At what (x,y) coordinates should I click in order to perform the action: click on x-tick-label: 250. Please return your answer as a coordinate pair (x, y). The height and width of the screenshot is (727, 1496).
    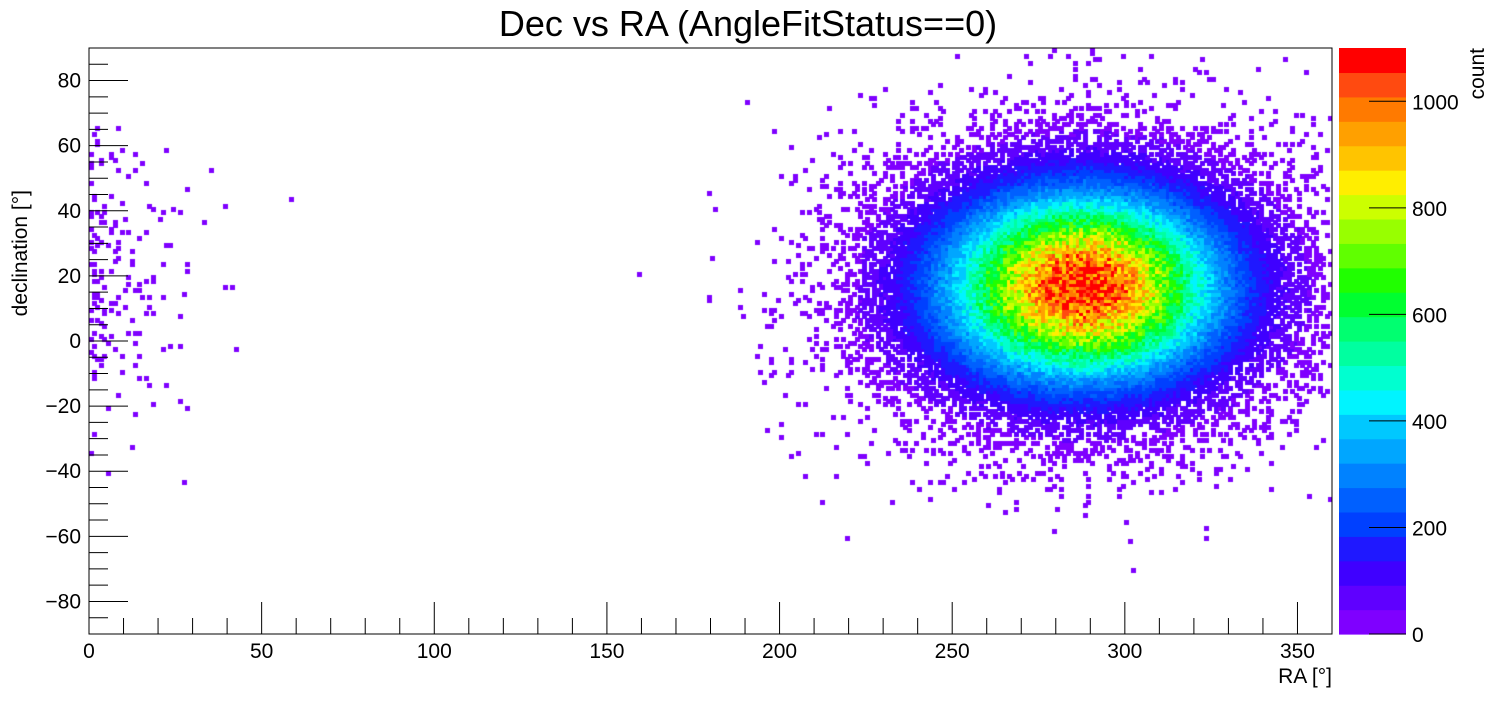
    Looking at the image, I should click on (952, 651).